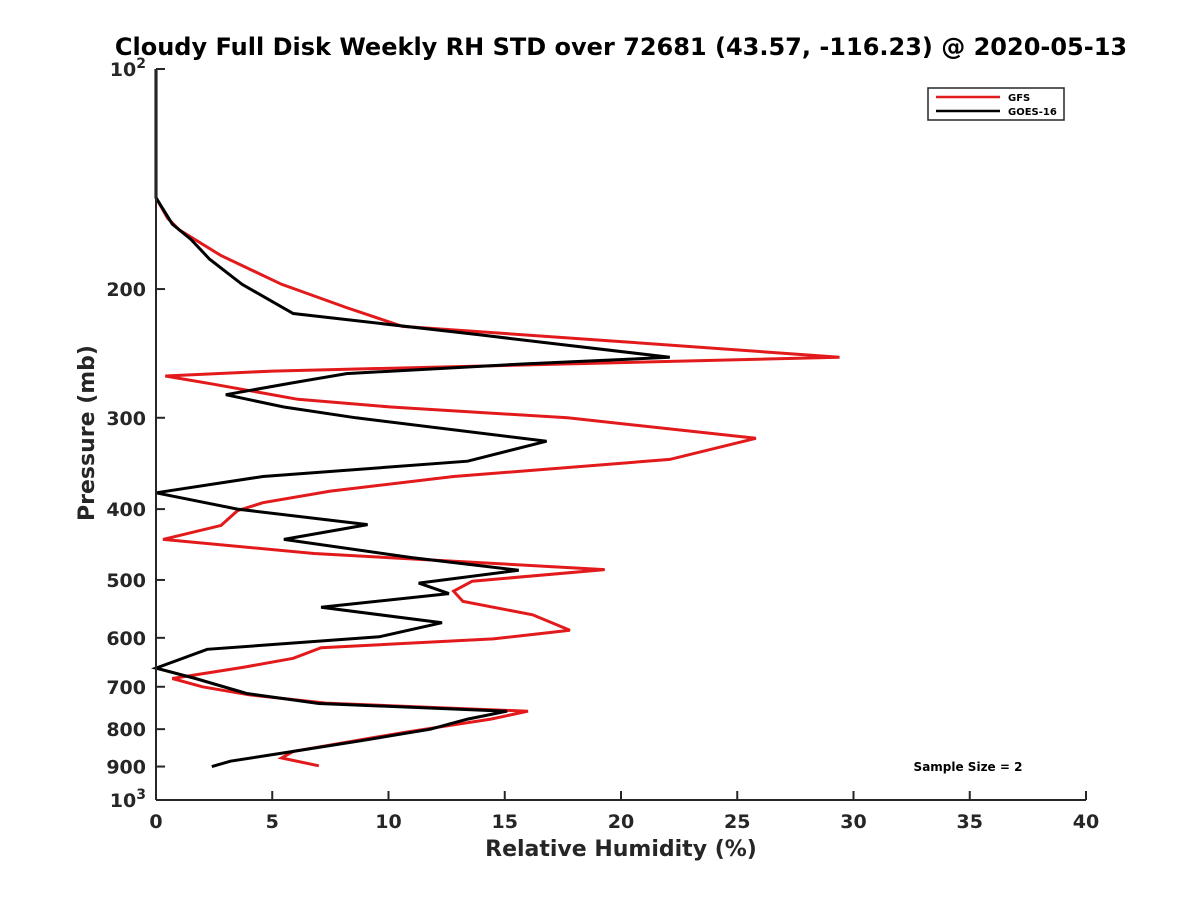 The image size is (1200, 900). What do you see at coordinates (126, 688) in the screenshot?
I see `y-tick-label: 700` at bounding box center [126, 688].